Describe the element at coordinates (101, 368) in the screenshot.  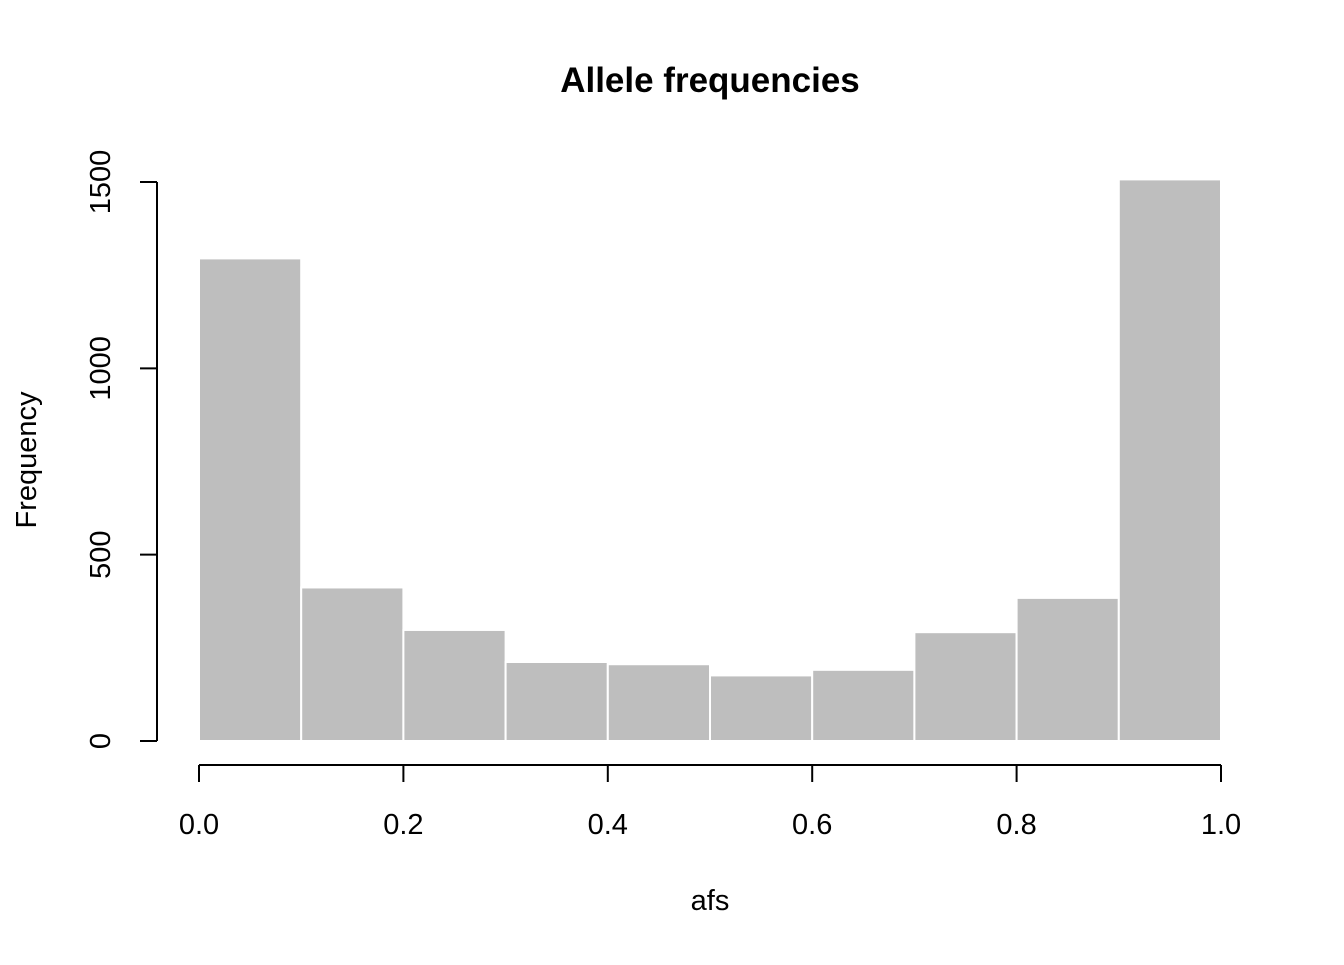
I see `y-tick-label-2: 1000` at that location.